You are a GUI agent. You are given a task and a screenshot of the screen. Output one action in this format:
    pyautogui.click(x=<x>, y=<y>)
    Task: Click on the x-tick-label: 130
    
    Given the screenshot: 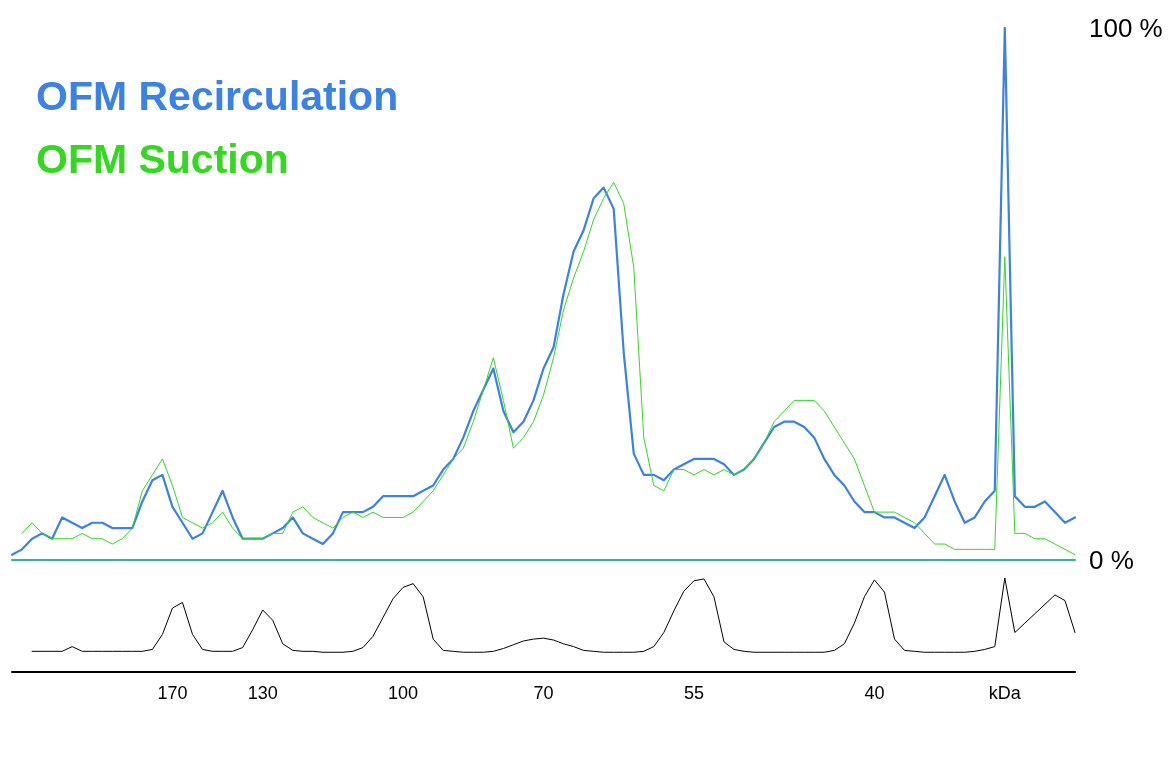 What is the action you would take?
    pyautogui.click(x=262, y=693)
    